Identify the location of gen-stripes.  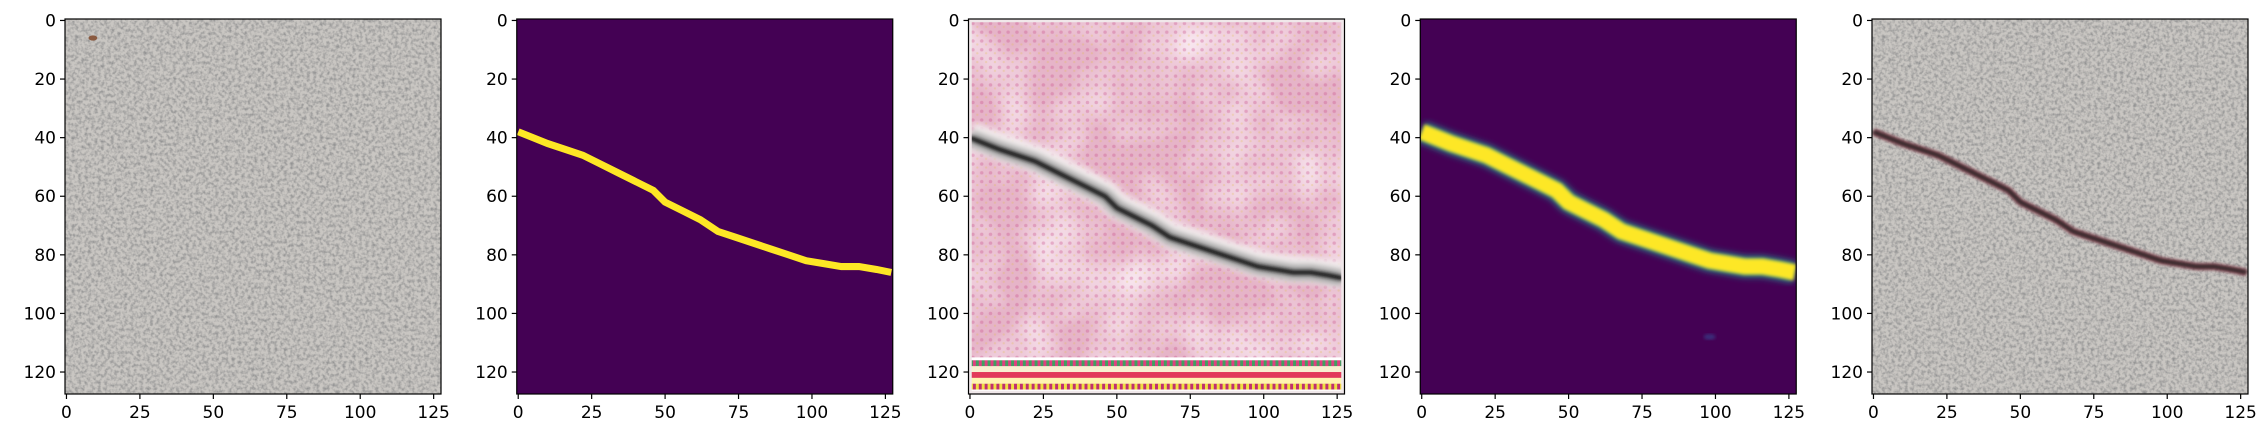
(1156, 375).